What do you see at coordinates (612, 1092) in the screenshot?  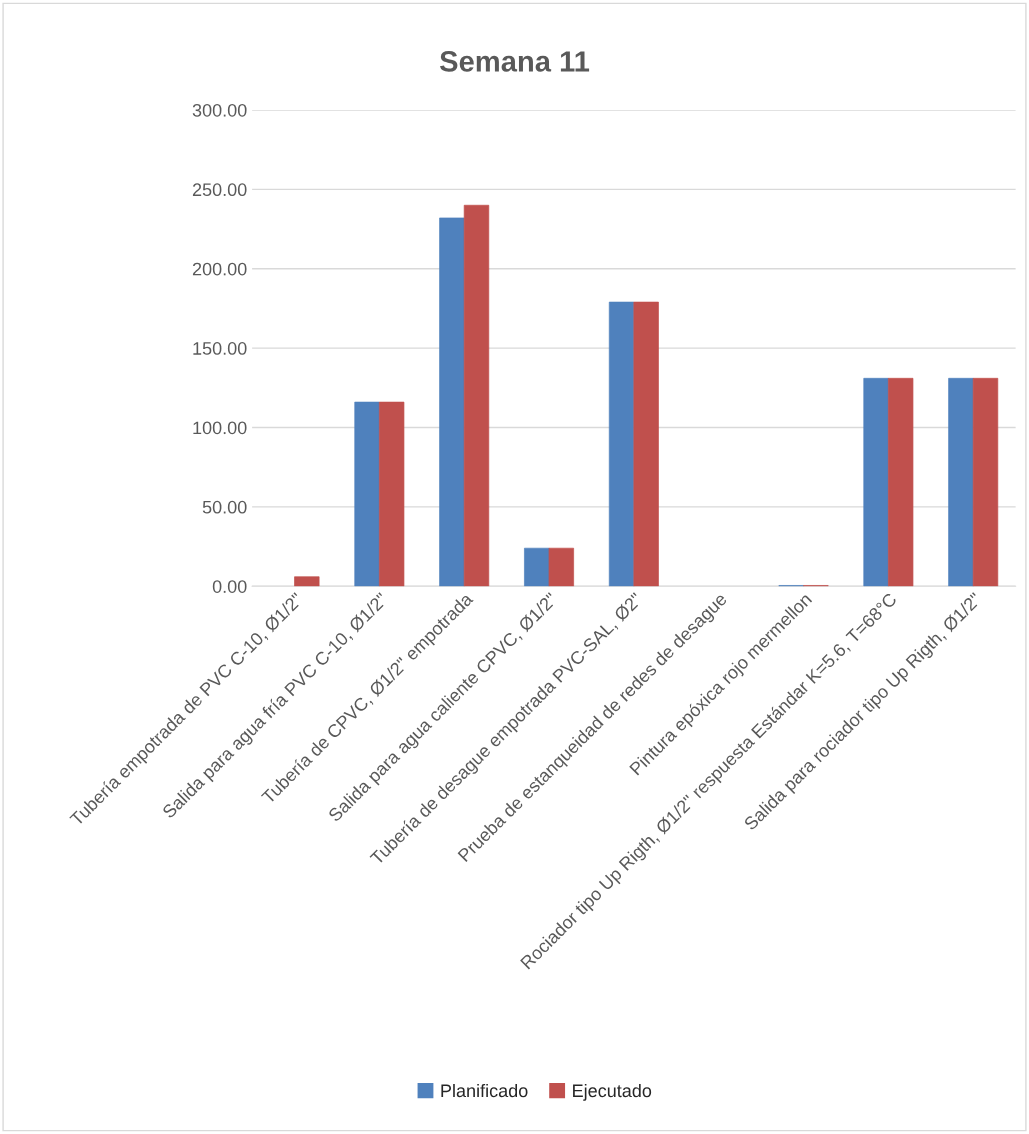 I see `legend-label: Ejecutado` at bounding box center [612, 1092].